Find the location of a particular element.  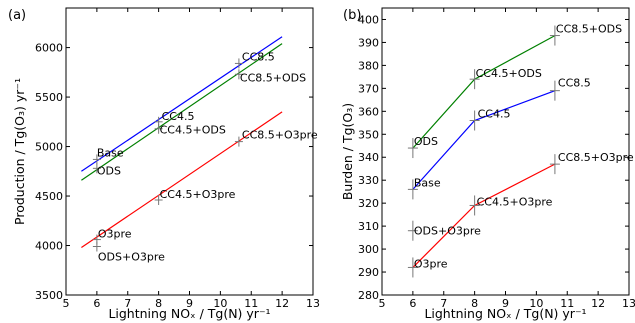

y-tick-label: 3500 is located at coordinates (49, 295).